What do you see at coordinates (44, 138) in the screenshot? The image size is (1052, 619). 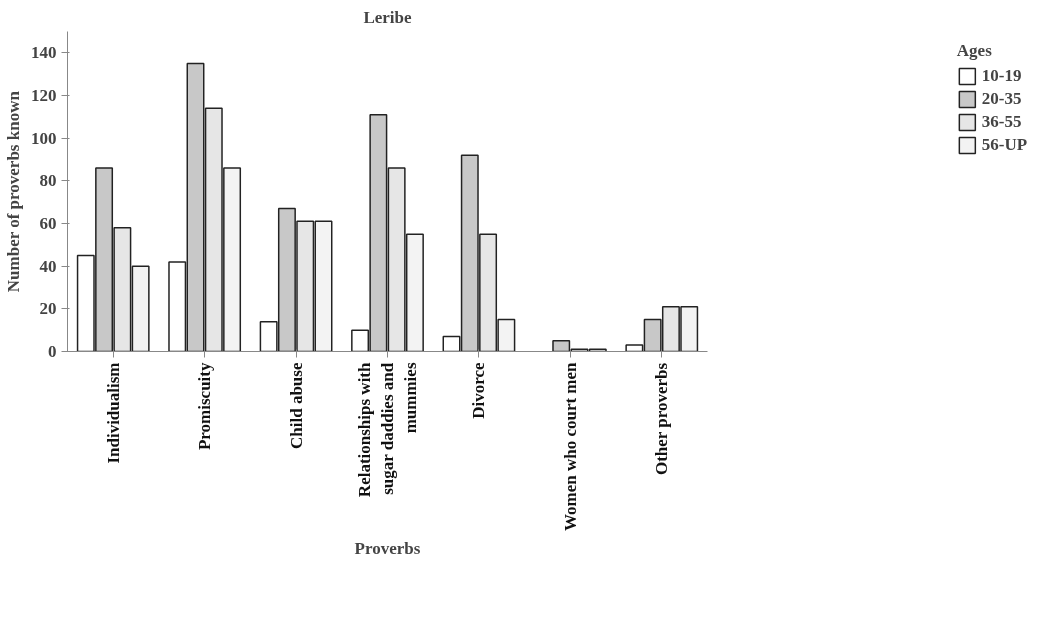 I see `y-tick-label: 100` at bounding box center [44, 138].